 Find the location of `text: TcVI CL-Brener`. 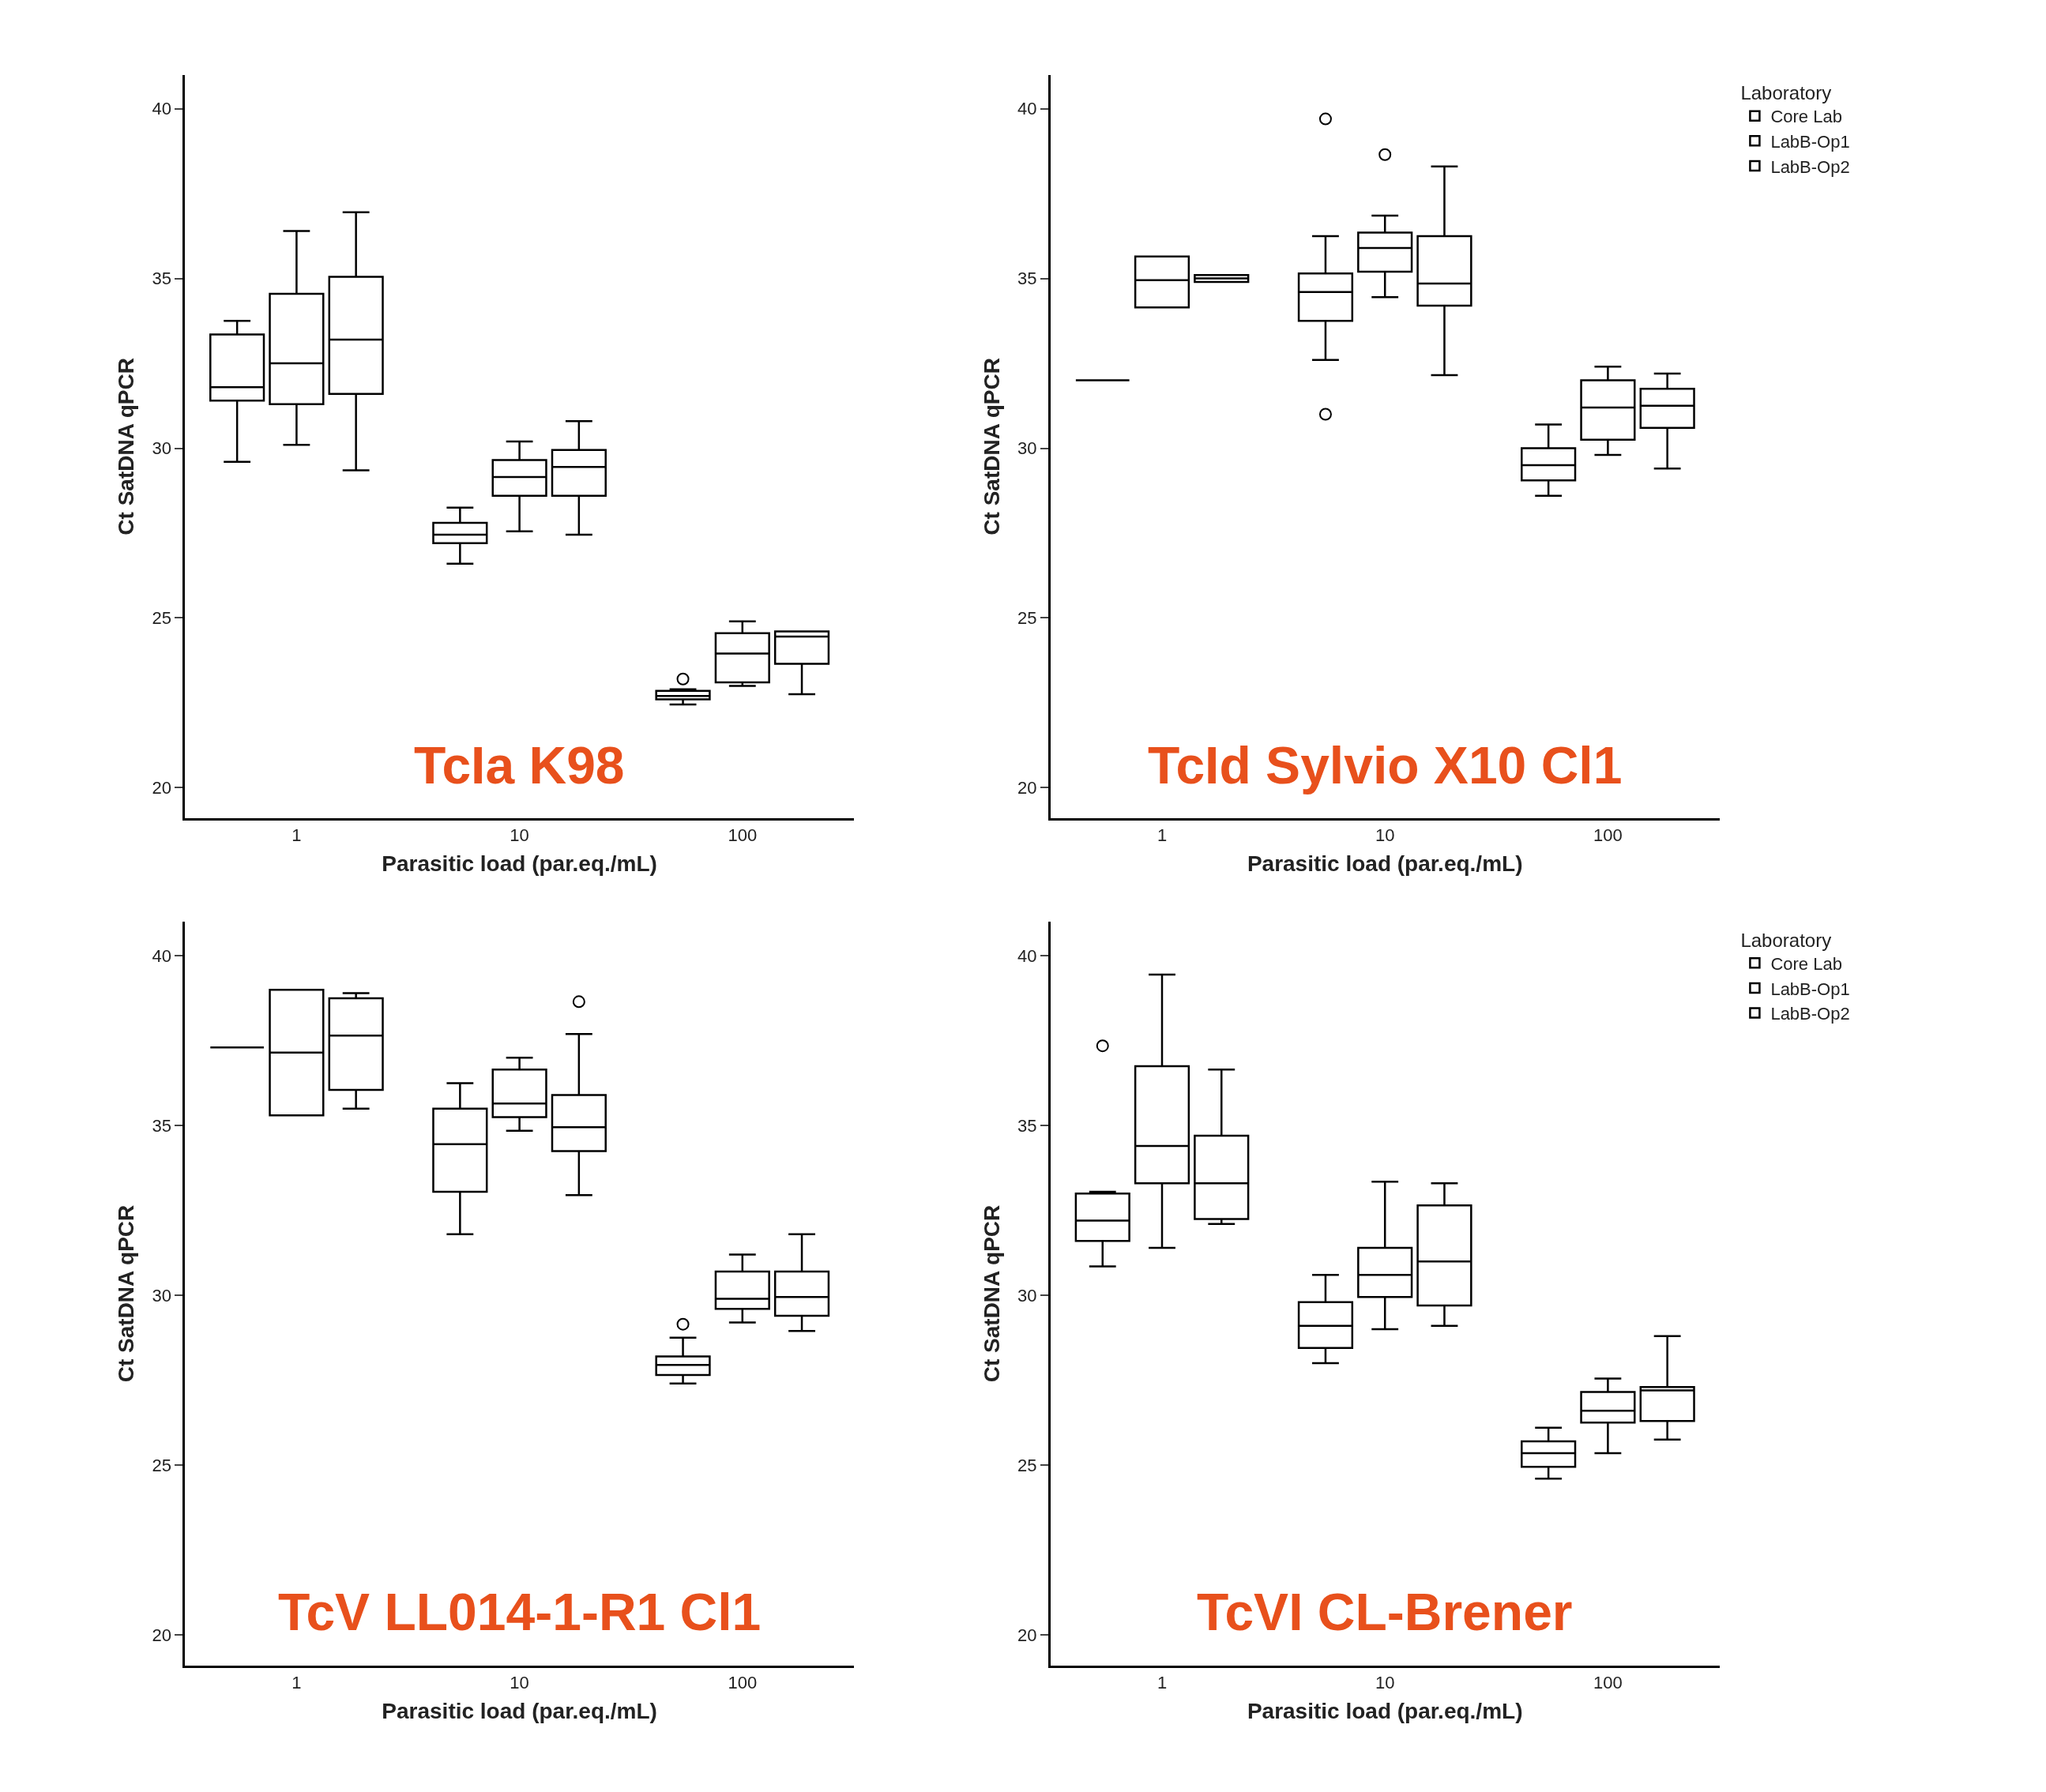

text: TcVI CL-Brener is located at coordinates (1385, 1612).